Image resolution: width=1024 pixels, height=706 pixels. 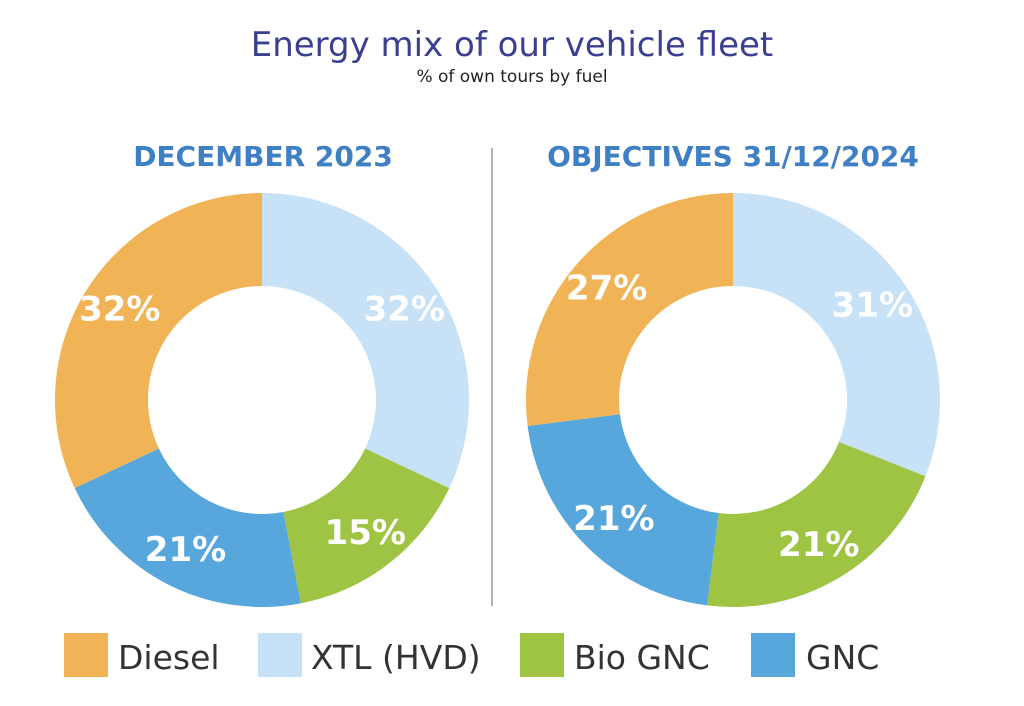 What do you see at coordinates (818, 545) in the screenshot?
I see `slice-label-bio-gnc: 21%` at bounding box center [818, 545].